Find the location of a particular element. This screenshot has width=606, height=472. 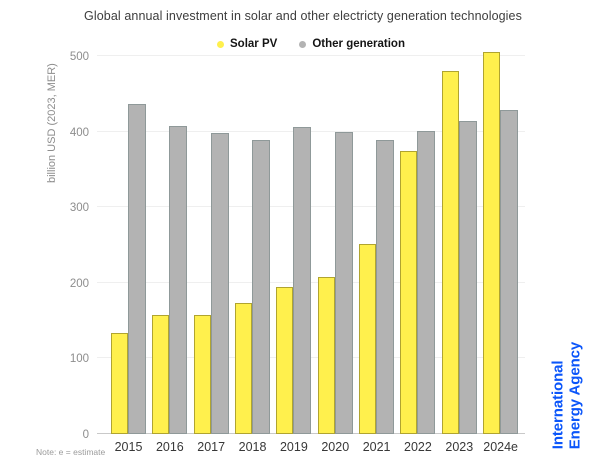

y-tick-label: 500 is located at coordinates (79, 57).